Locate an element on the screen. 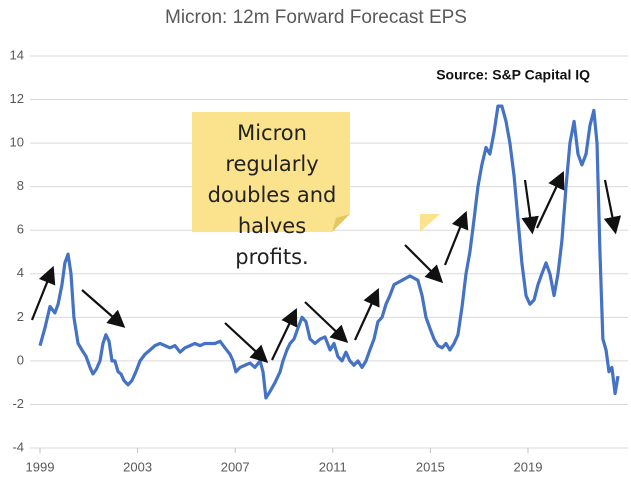  y-tick-label: 12 is located at coordinates (17, 98).